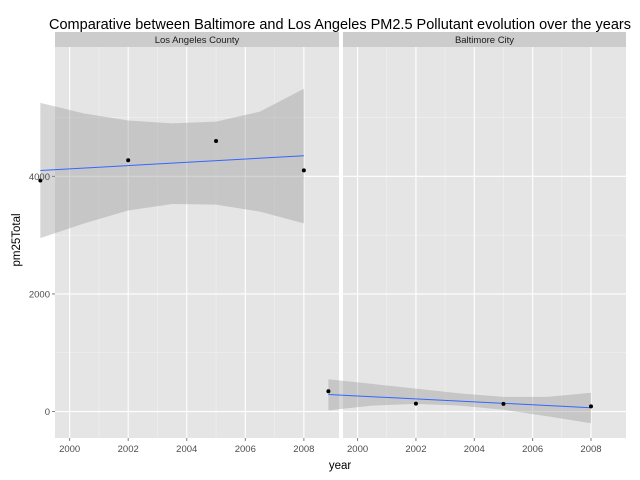 This screenshot has height=480, width=640. Describe the element at coordinates (17, 239) in the screenshot. I see `y-axis-label: pm25Total` at that location.